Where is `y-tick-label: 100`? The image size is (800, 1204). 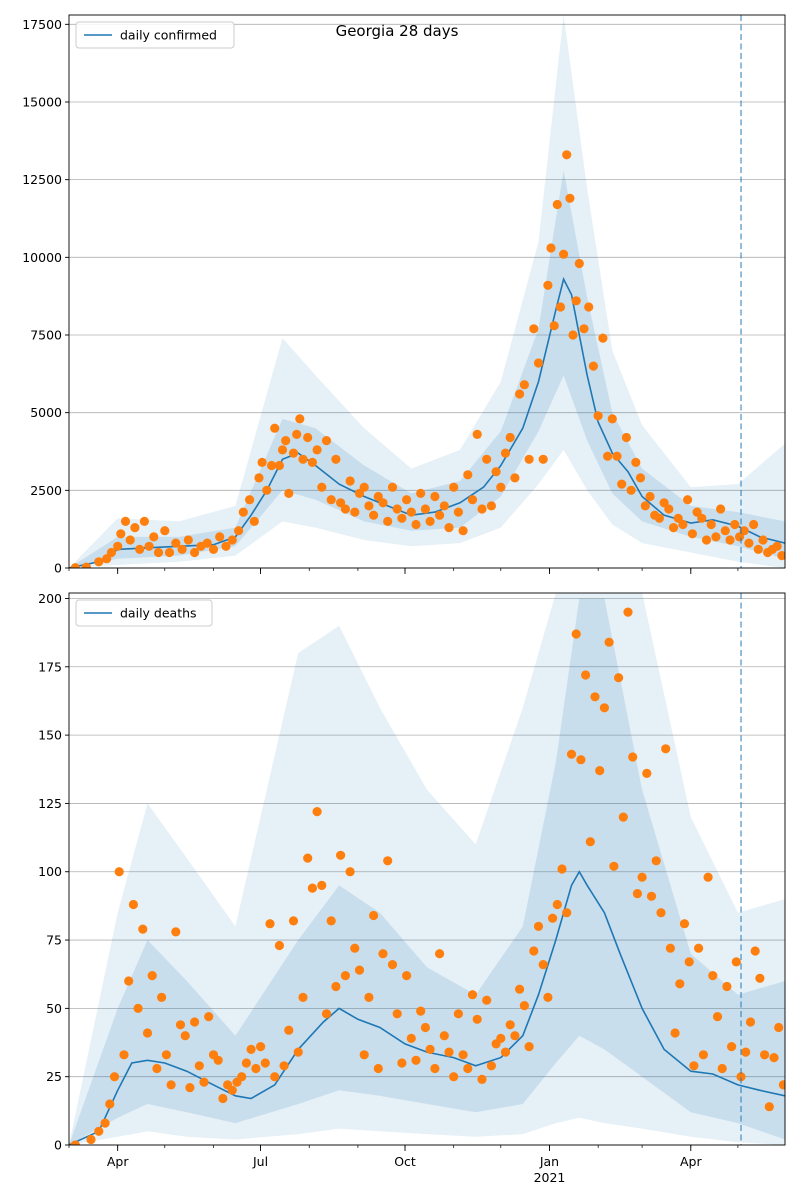 y-tick-label: 100 is located at coordinates (50, 871).